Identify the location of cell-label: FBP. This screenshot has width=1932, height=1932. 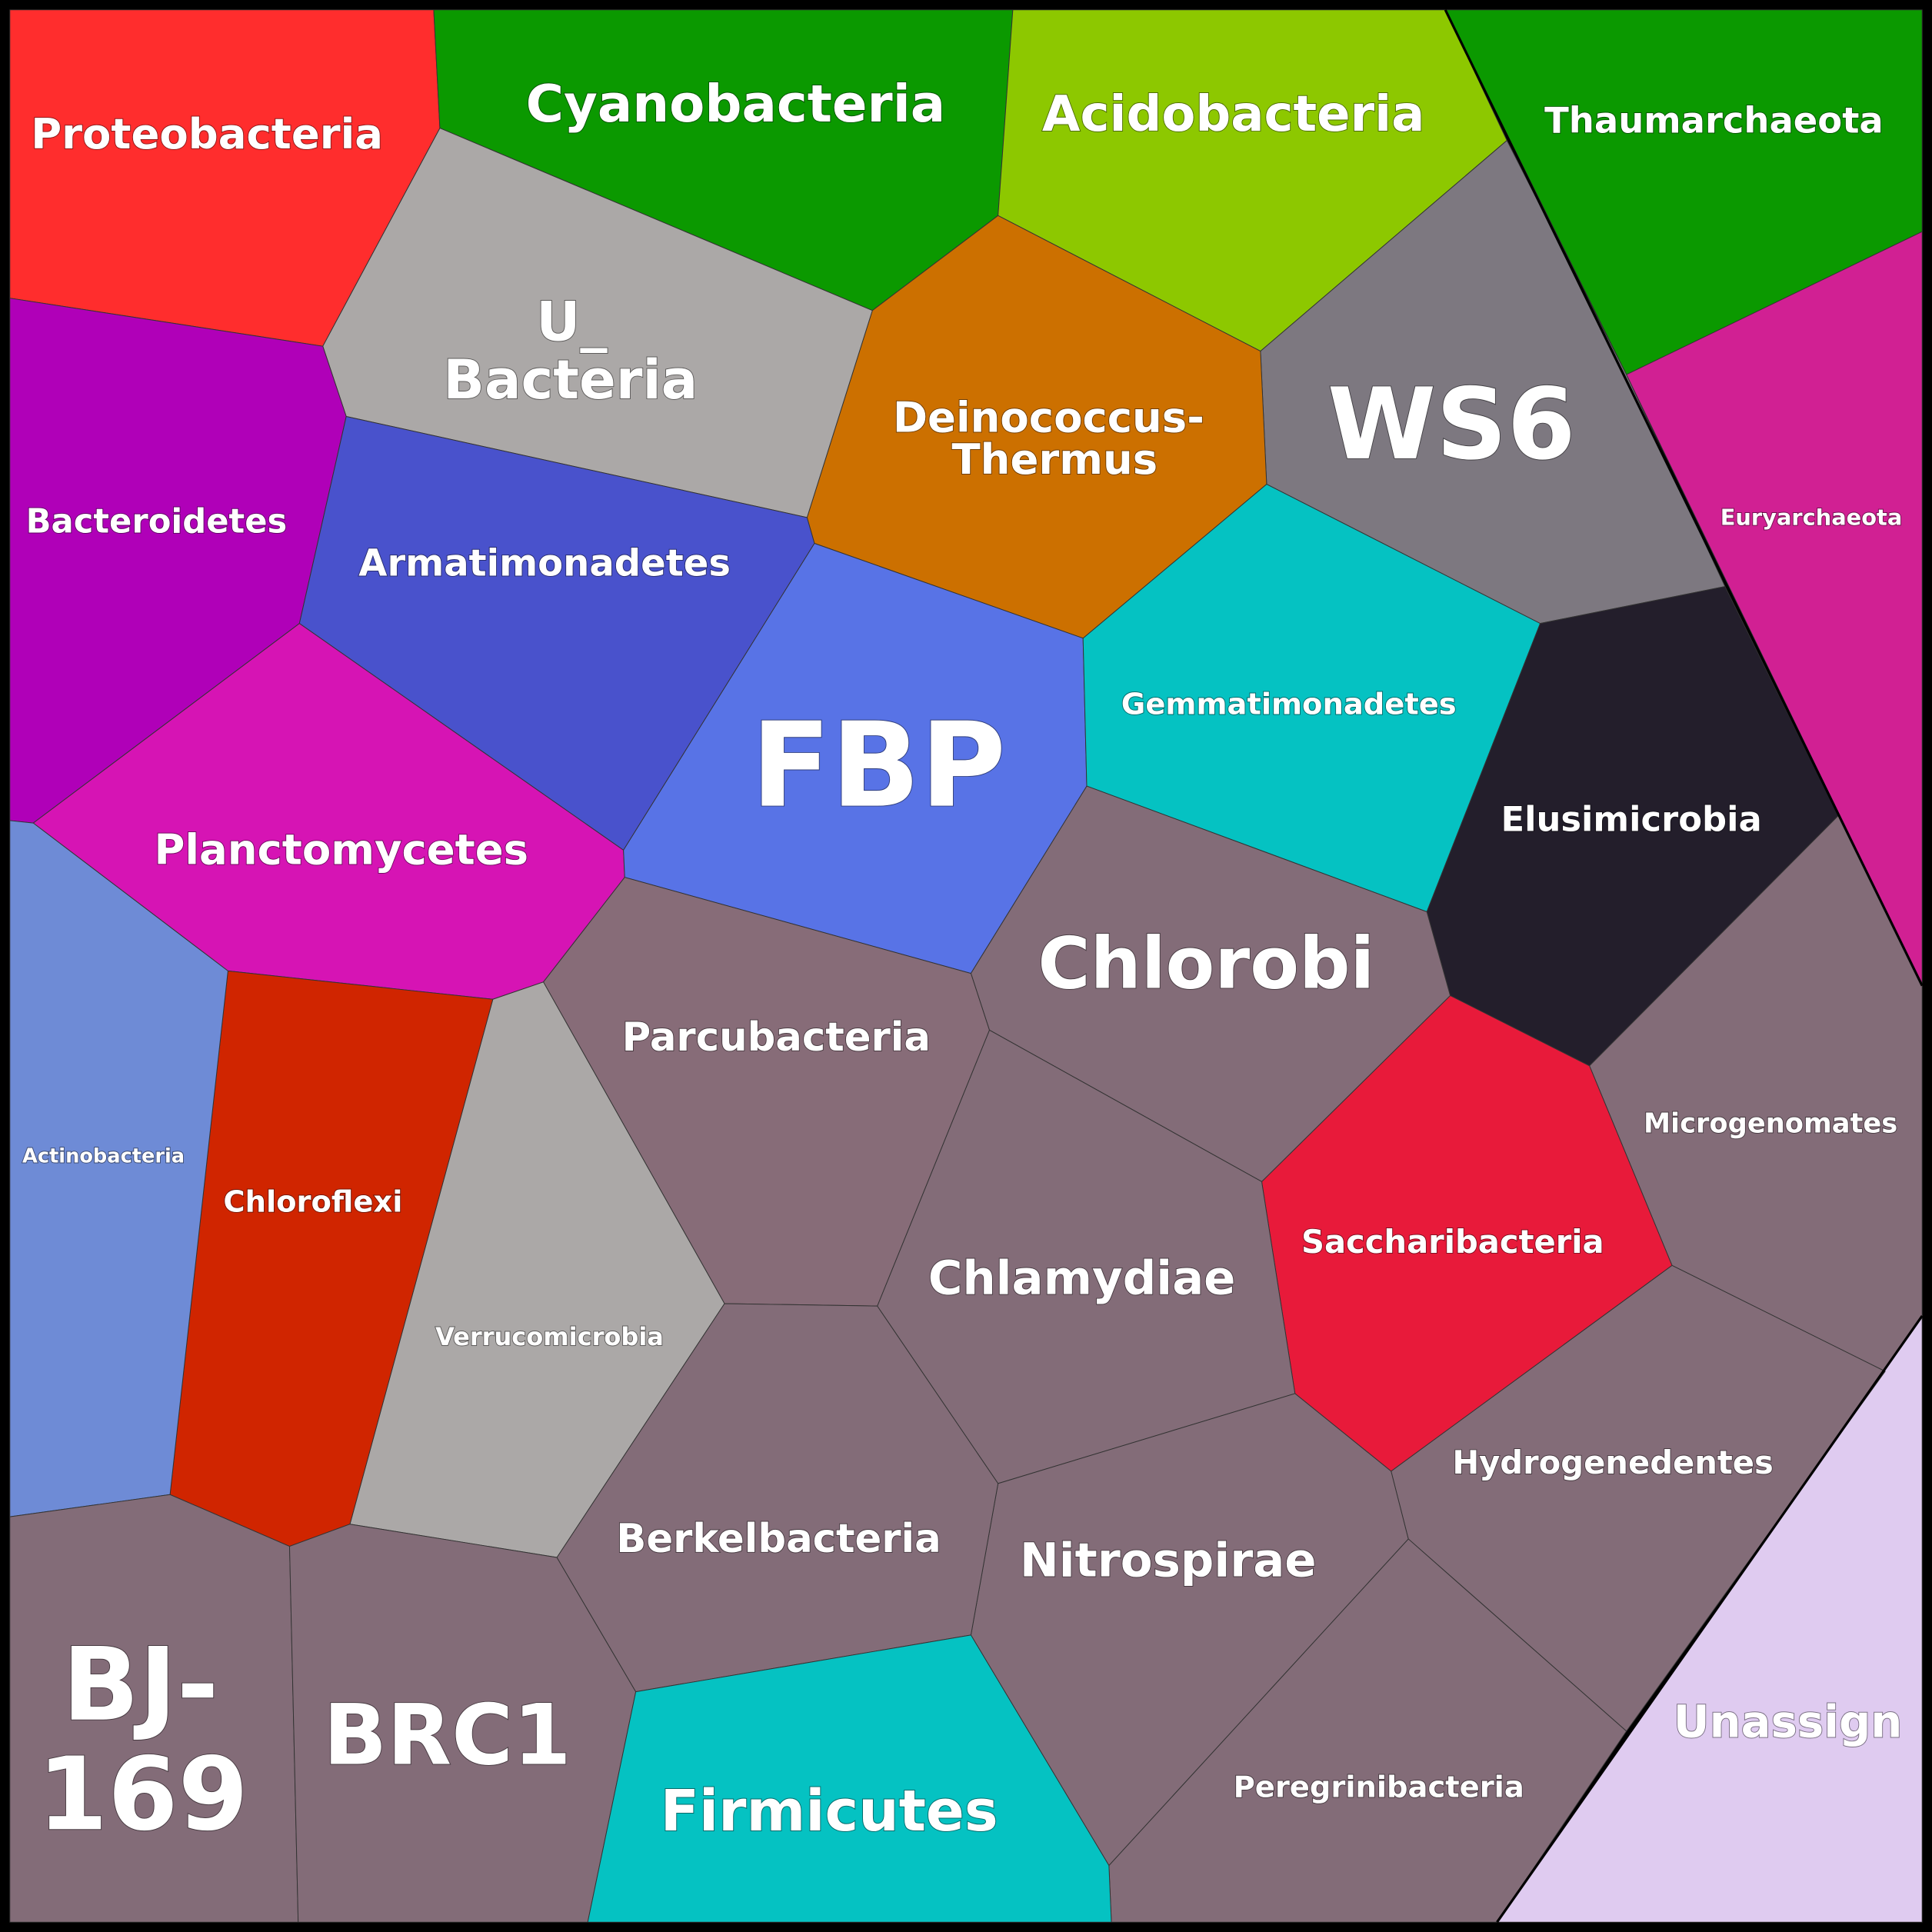
(879, 766).